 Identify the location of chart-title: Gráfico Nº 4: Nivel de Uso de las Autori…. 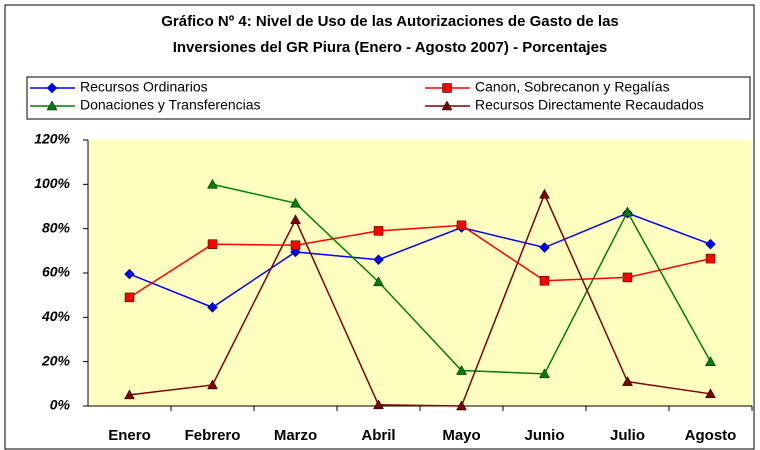
(390, 21).